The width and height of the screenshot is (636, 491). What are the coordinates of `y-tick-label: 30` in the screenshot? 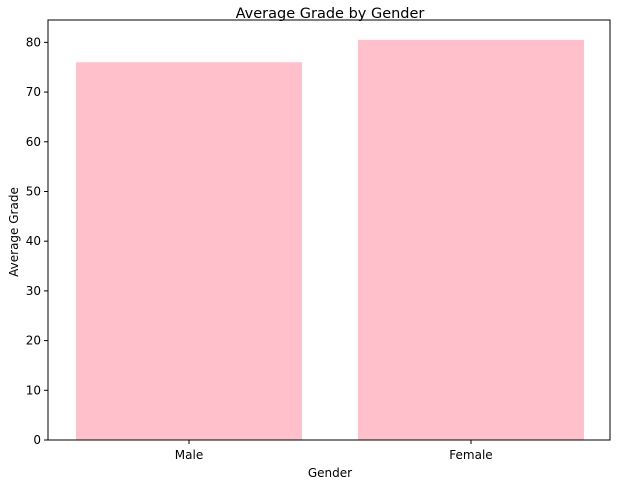 It's located at (33, 291).